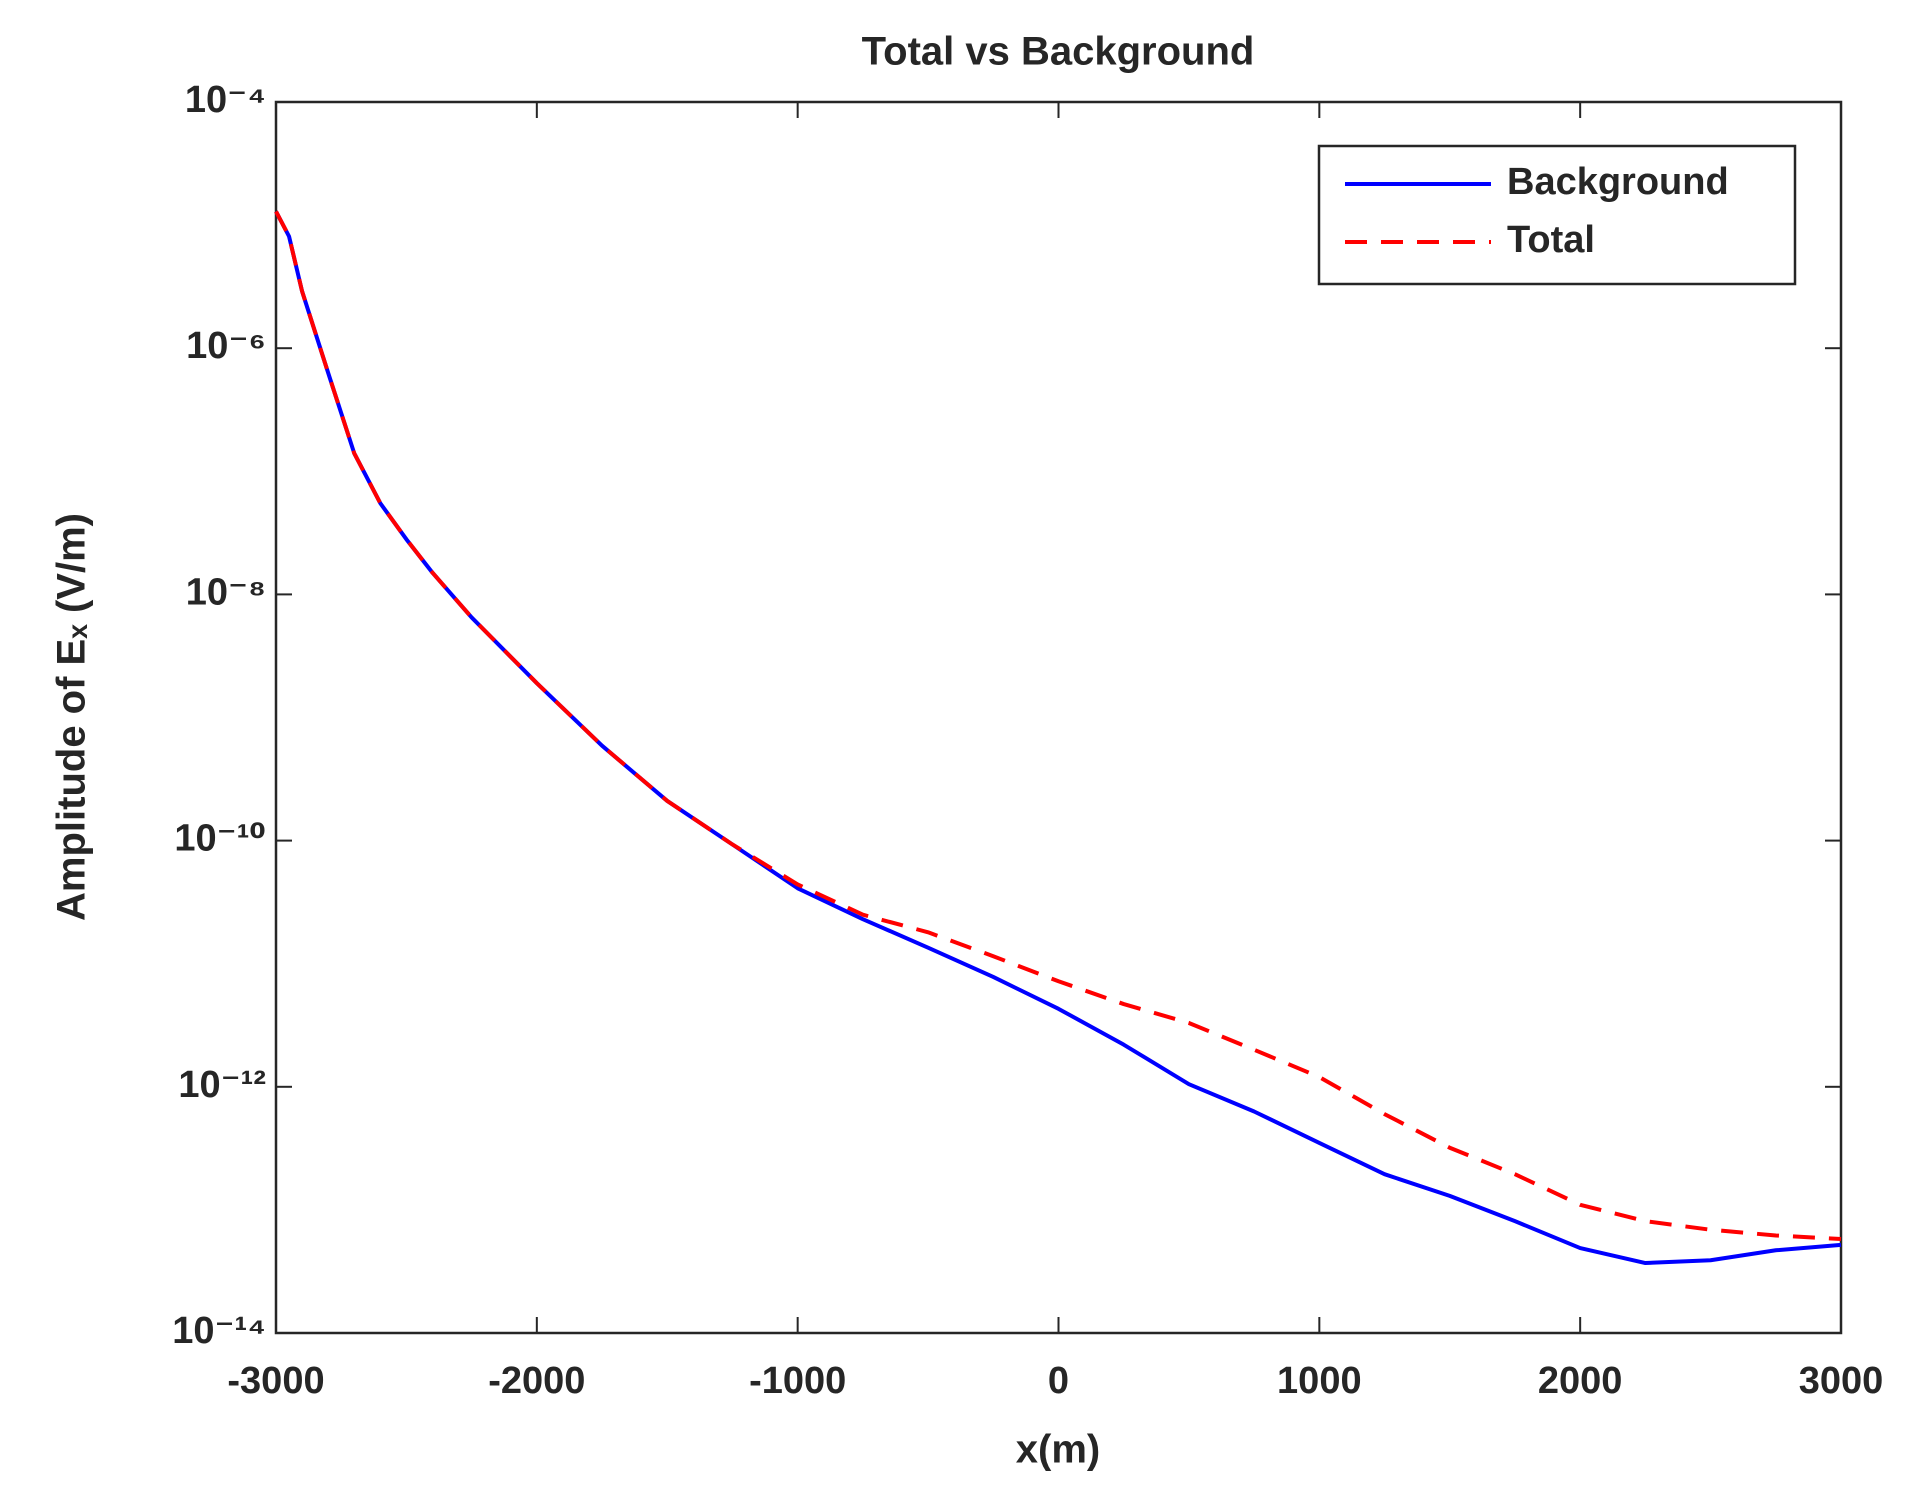  Describe the element at coordinates (225, 100) in the screenshot. I see `y-tick-label: 10⁻⁴` at that location.